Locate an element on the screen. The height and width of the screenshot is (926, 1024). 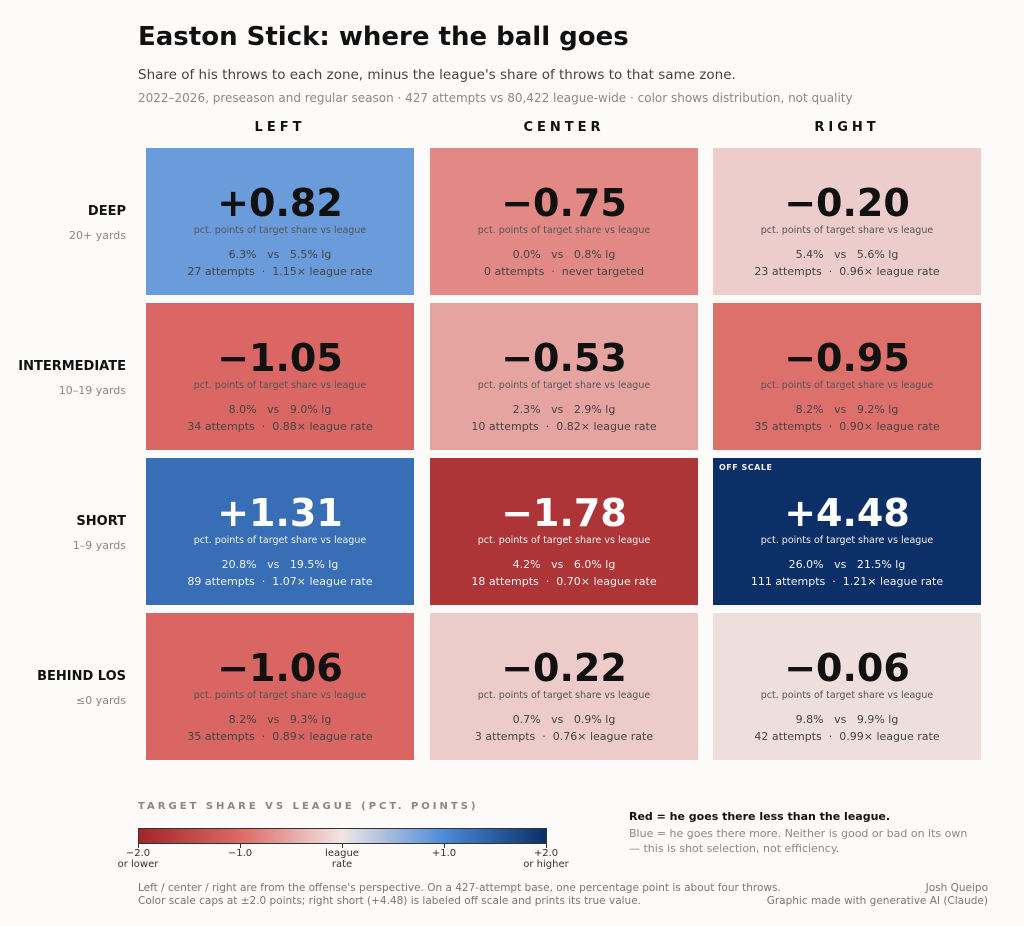
color-scale-tick-label: +2.0 or higher is located at coordinates (546, 859).